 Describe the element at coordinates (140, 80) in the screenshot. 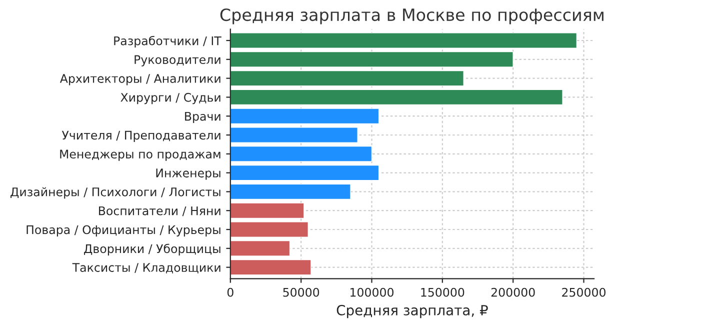

I see `y-tick-label: Архитекторы / Аналитики` at that location.